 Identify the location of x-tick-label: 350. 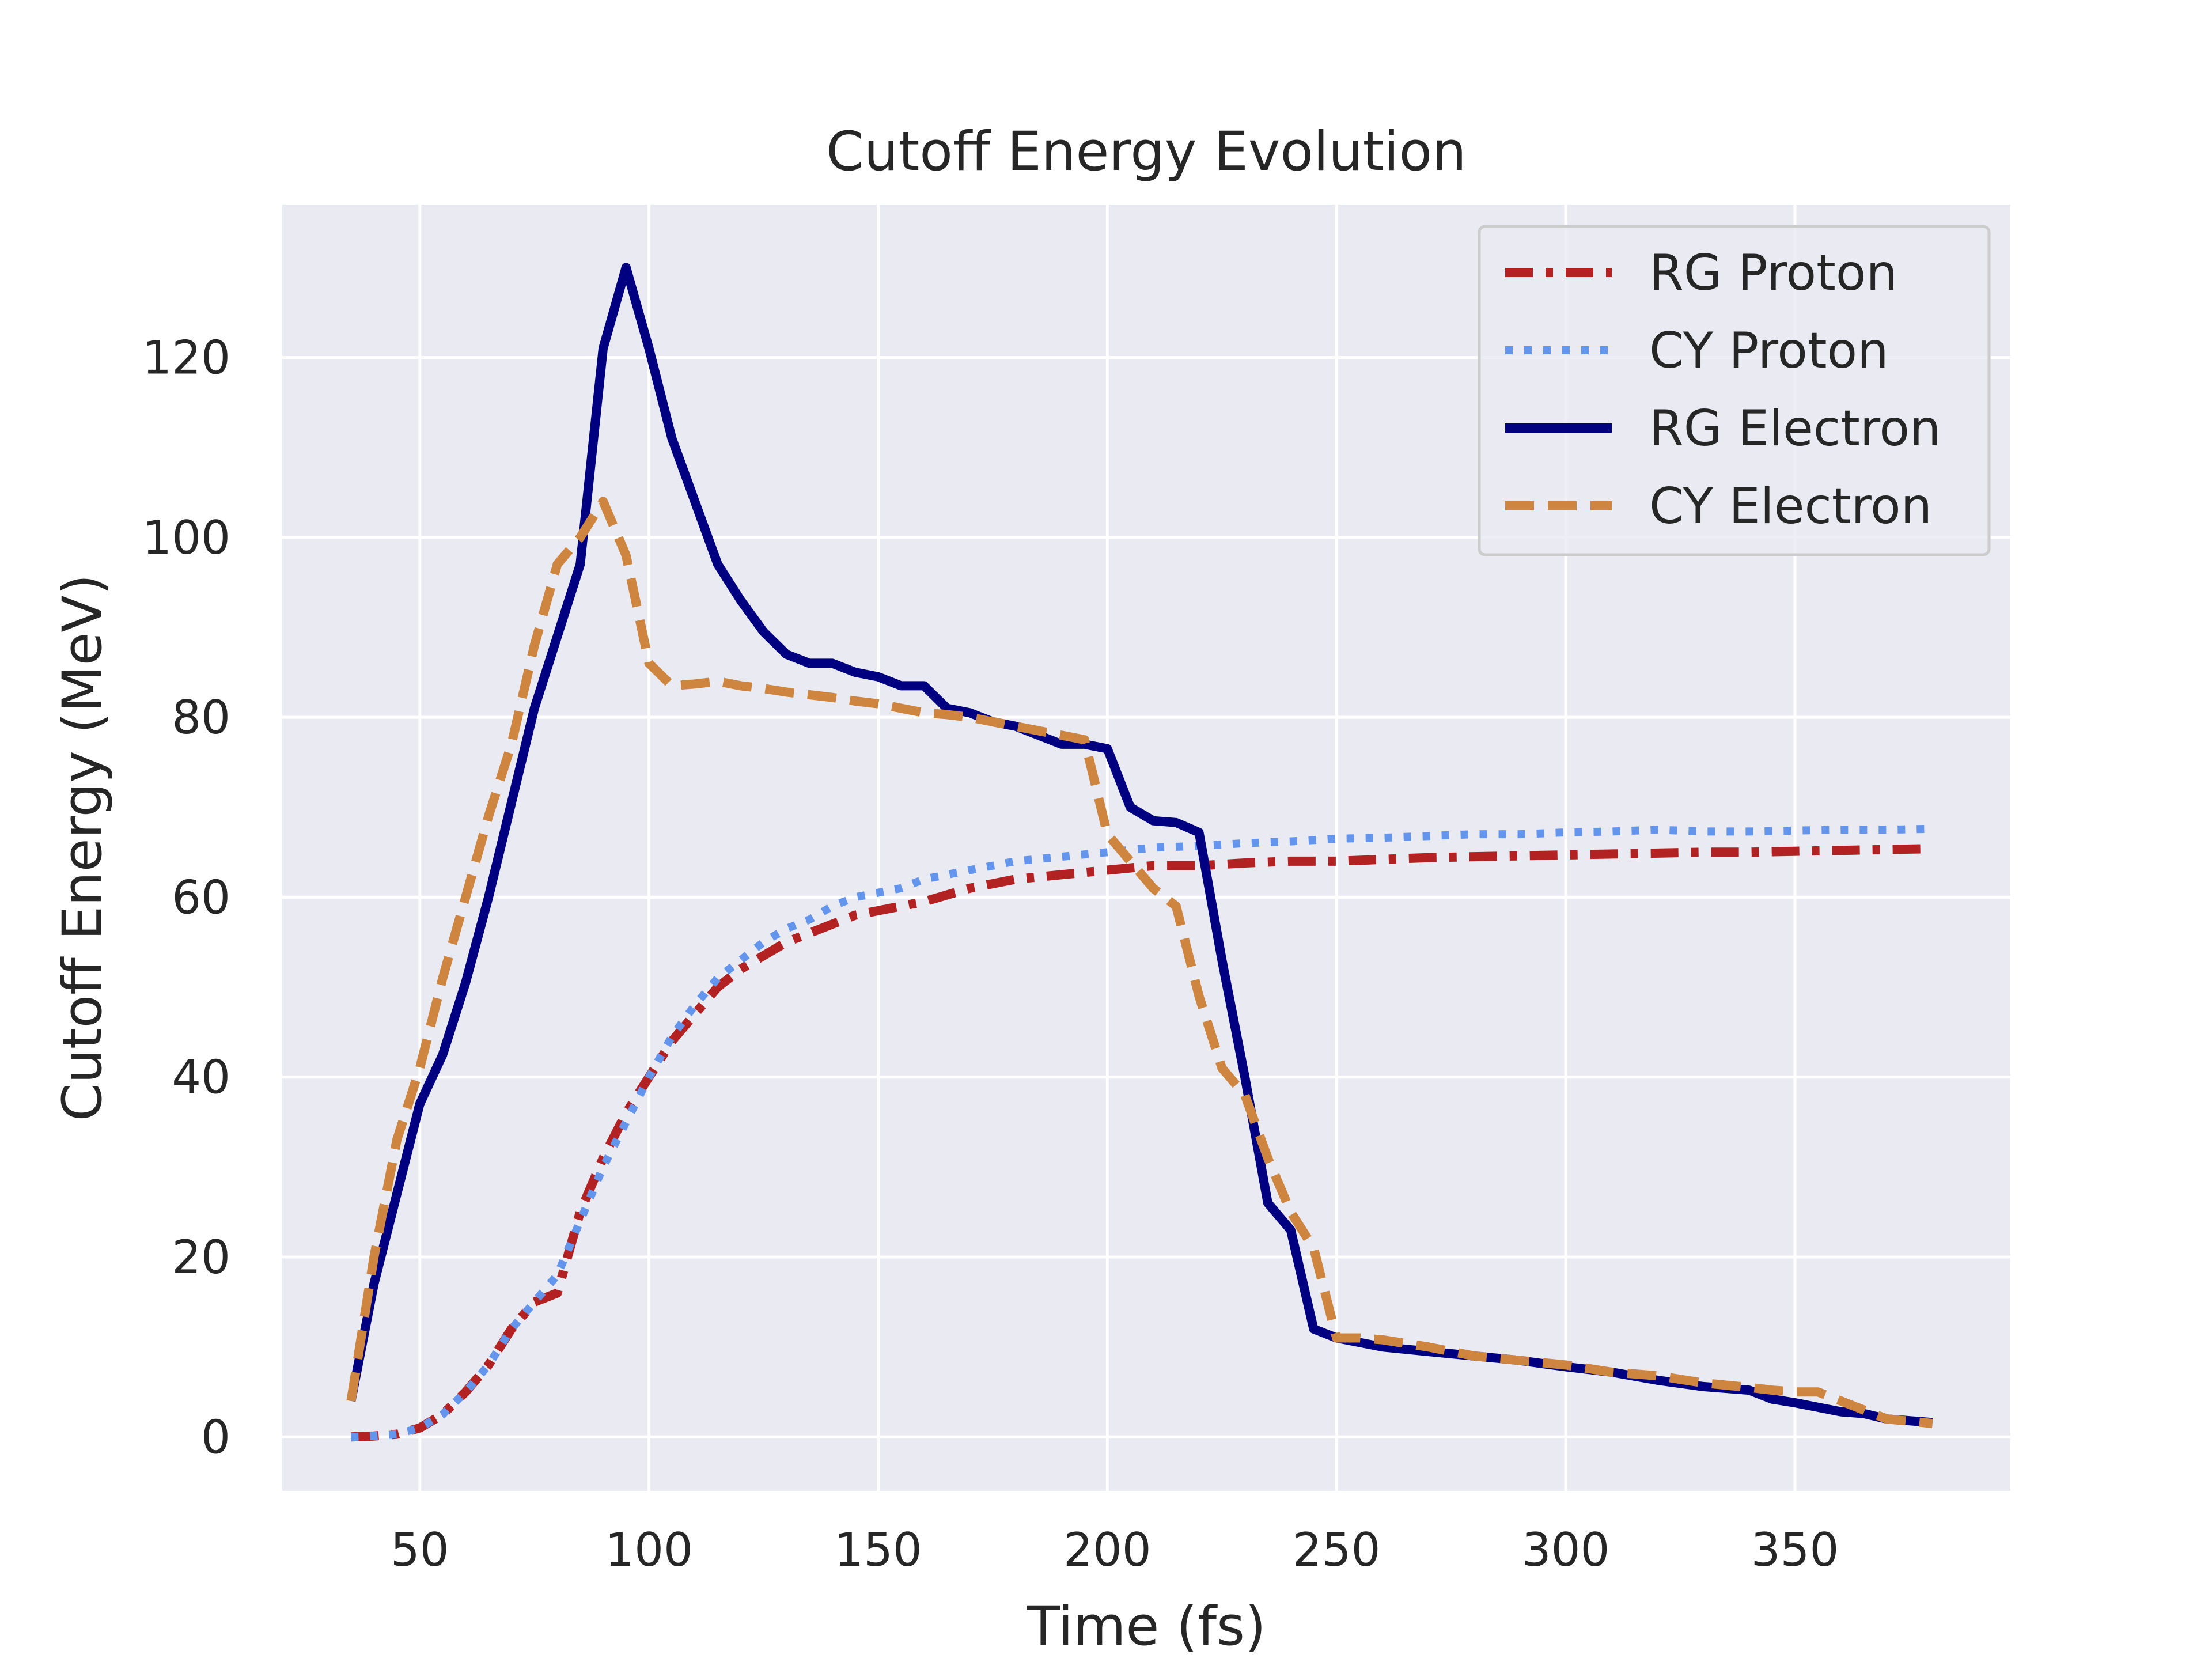
(1795, 1550).